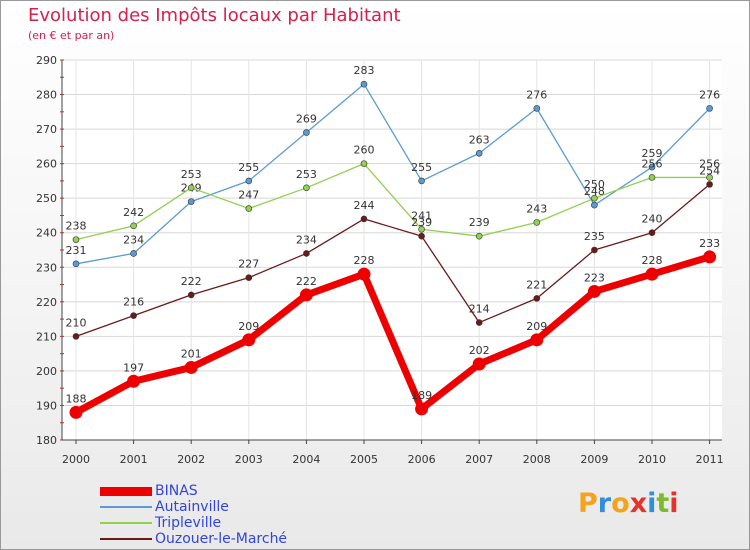 The image size is (750, 550). What do you see at coordinates (248, 195) in the screenshot?
I see `data-label-tripleville: 247` at bounding box center [248, 195].